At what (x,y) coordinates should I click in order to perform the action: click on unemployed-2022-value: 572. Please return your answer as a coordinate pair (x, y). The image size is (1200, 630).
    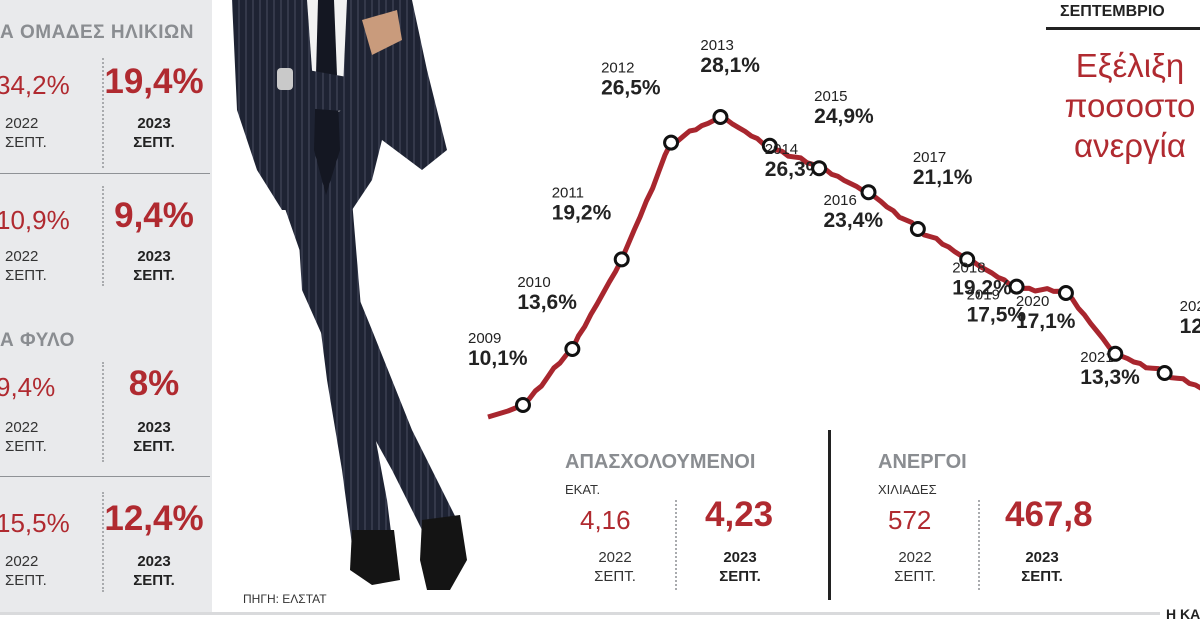
    Looking at the image, I should click on (910, 520).